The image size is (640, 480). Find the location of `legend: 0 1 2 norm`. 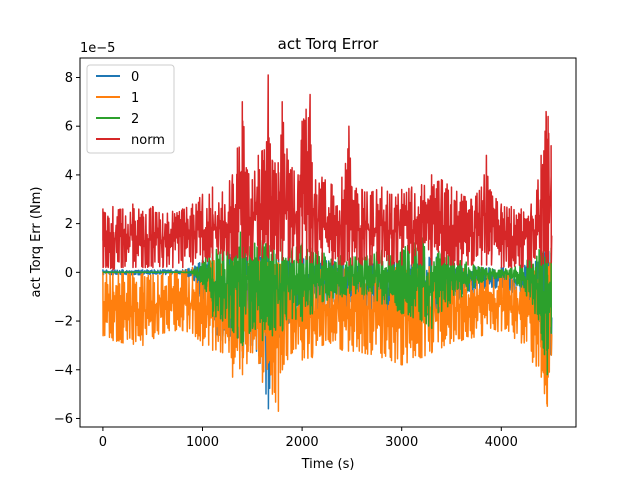

legend: 0 1 2 norm is located at coordinates (130, 109).